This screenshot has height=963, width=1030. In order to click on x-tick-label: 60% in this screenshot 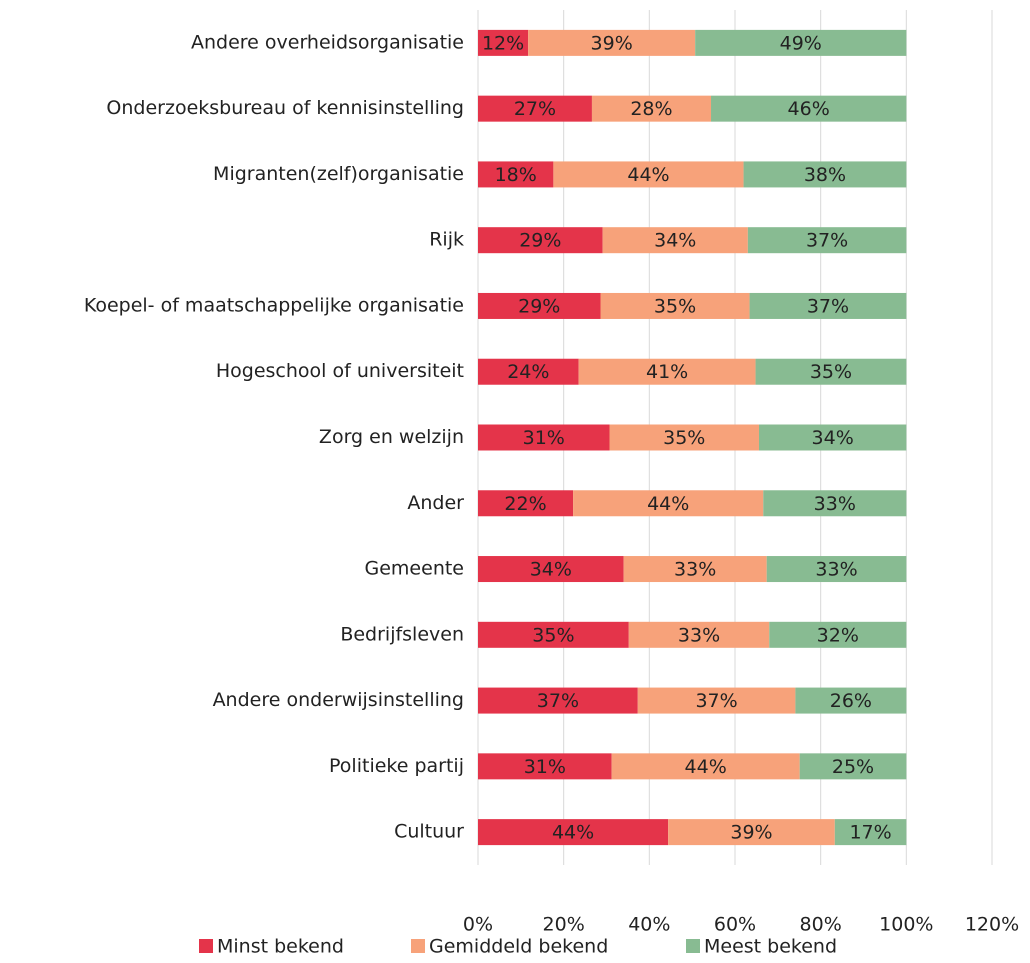, I will do `click(735, 925)`.